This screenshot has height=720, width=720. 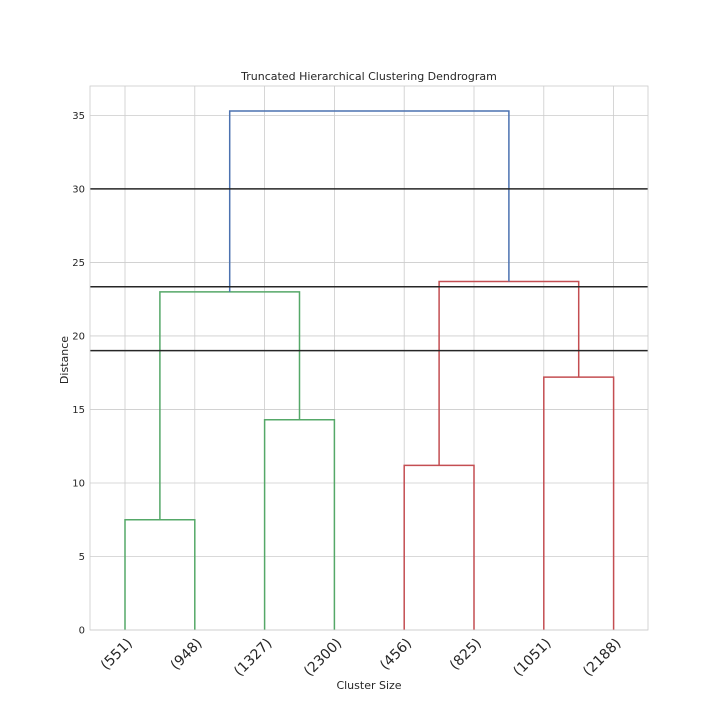 I want to click on y-tick-label: 25, so click(x=78, y=263).